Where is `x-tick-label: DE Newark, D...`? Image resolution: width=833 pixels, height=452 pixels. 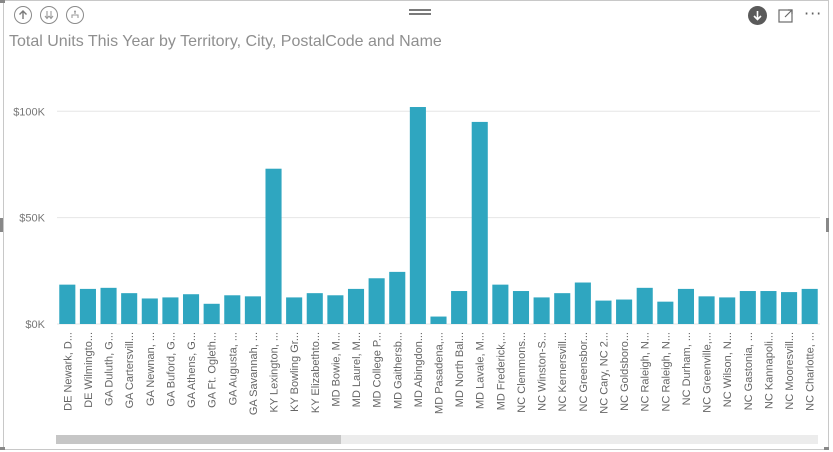 x-tick-label: DE Newark, D... is located at coordinates (68, 371).